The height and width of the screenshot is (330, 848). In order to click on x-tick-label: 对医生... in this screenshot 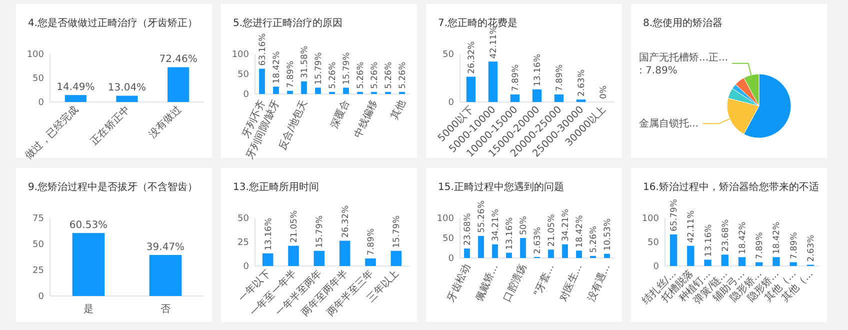, I will do `click(571, 283)`.